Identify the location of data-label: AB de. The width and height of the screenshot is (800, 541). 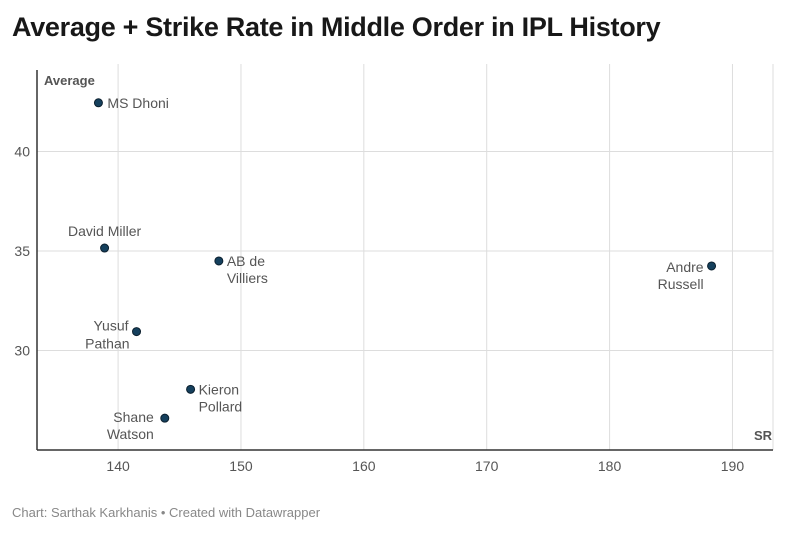
(246, 261).